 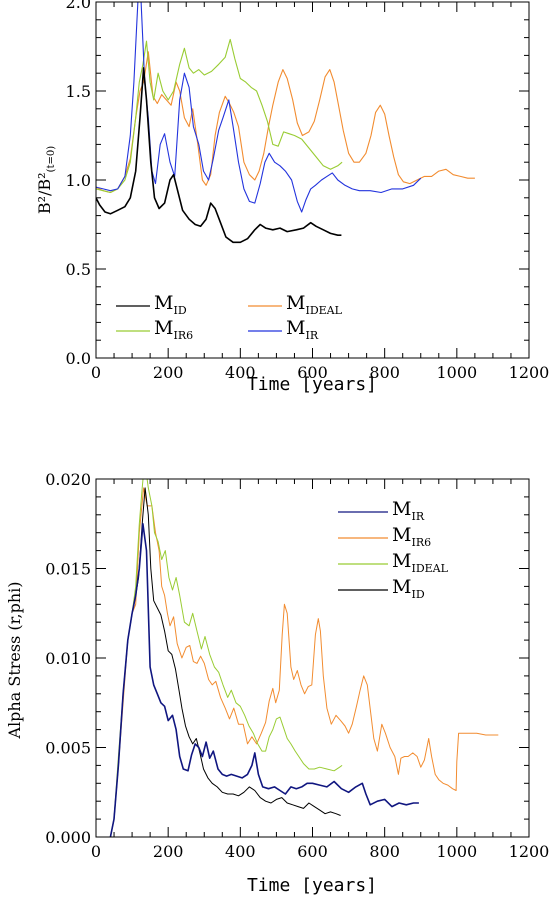 What do you see at coordinates (312, 851) in the screenshot?
I see `bottom-x-tick-label: 600` at bounding box center [312, 851].